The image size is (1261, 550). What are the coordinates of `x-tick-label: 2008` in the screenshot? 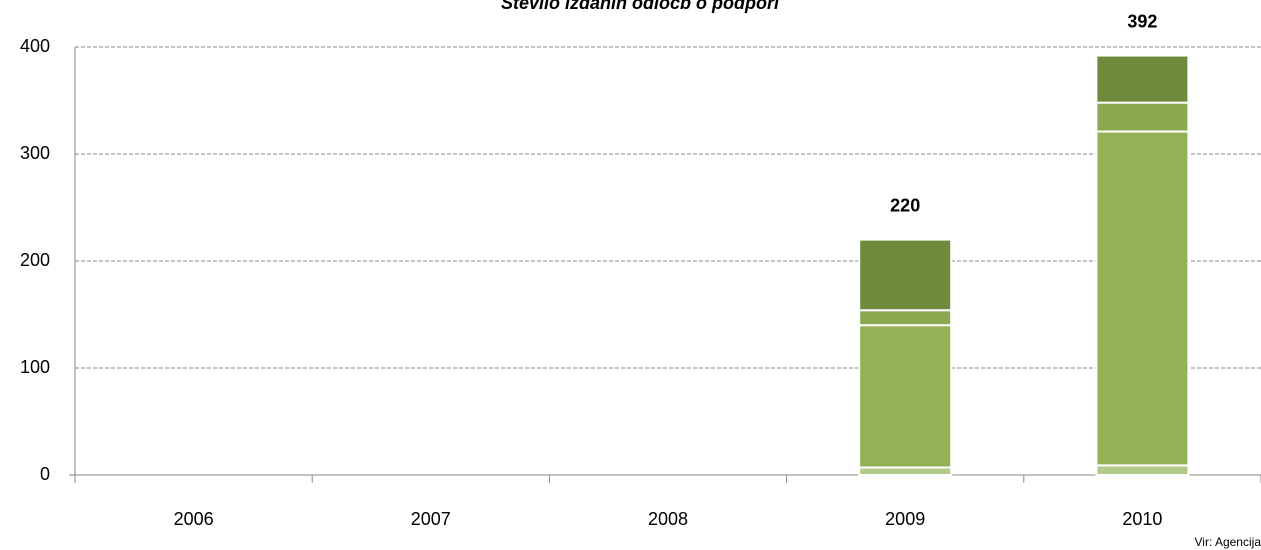 It's located at (668, 519).